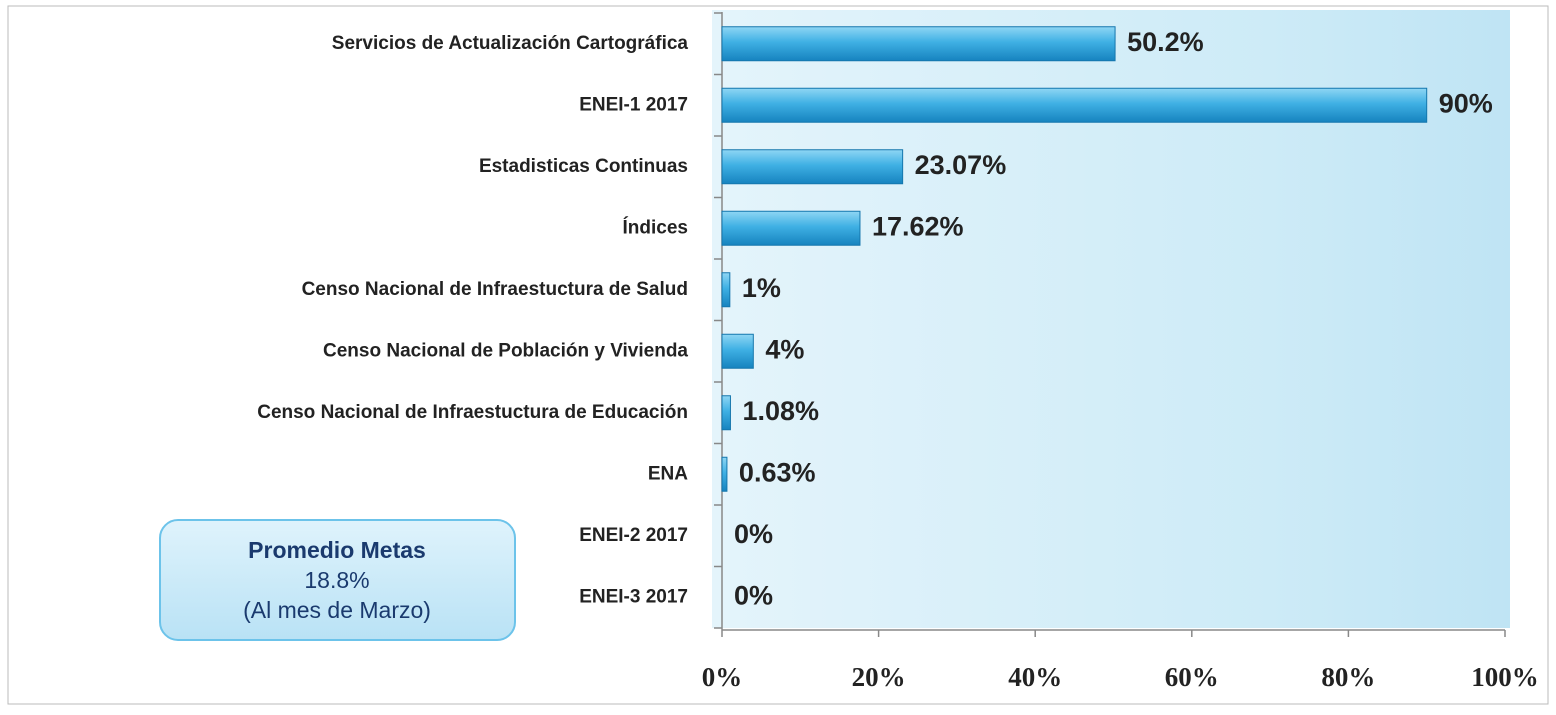 The image size is (1556, 715). What do you see at coordinates (722, 677) in the screenshot?
I see `x-tick-label: 0%` at bounding box center [722, 677].